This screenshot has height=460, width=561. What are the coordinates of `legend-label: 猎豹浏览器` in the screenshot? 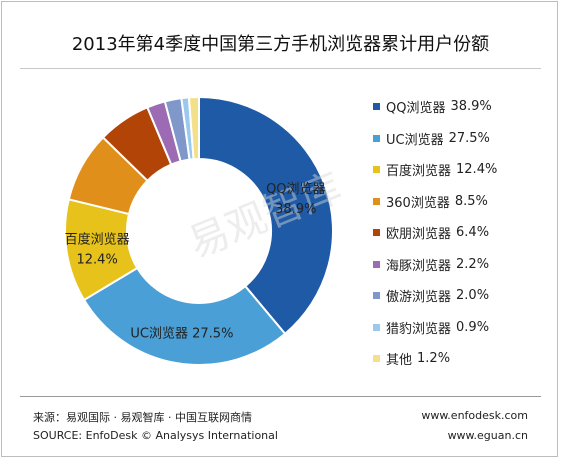 It's located at (419, 329).